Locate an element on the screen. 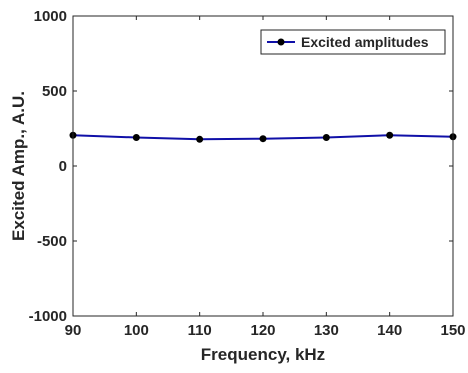  y-tick-label: 0 is located at coordinates (63, 166).